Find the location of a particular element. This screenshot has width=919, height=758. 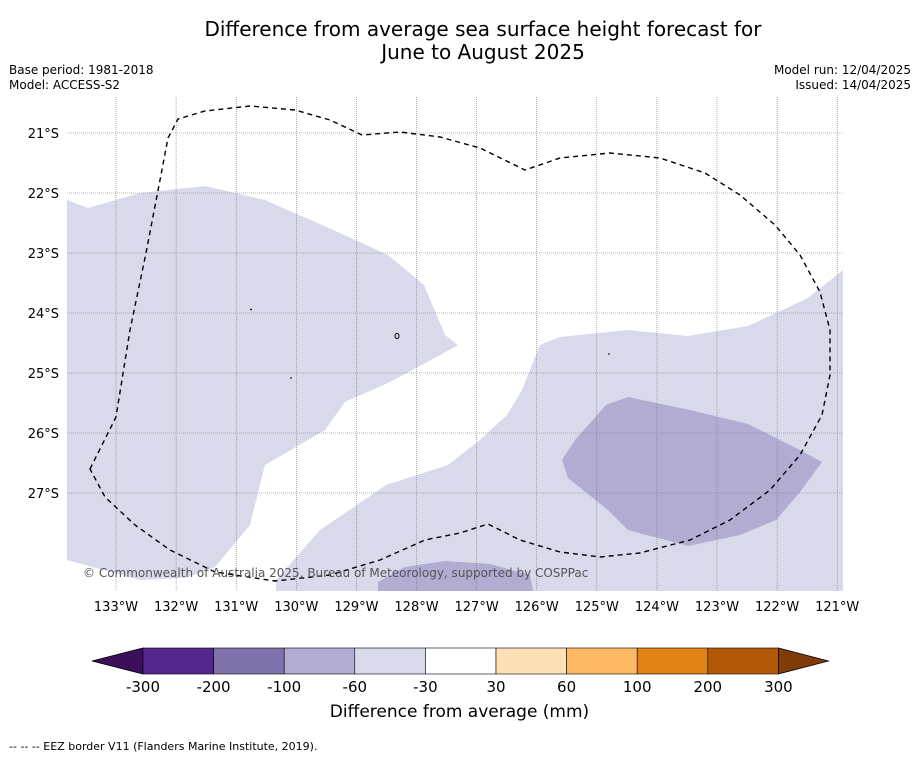

colorbar-tick-label: 30 is located at coordinates (495, 686).